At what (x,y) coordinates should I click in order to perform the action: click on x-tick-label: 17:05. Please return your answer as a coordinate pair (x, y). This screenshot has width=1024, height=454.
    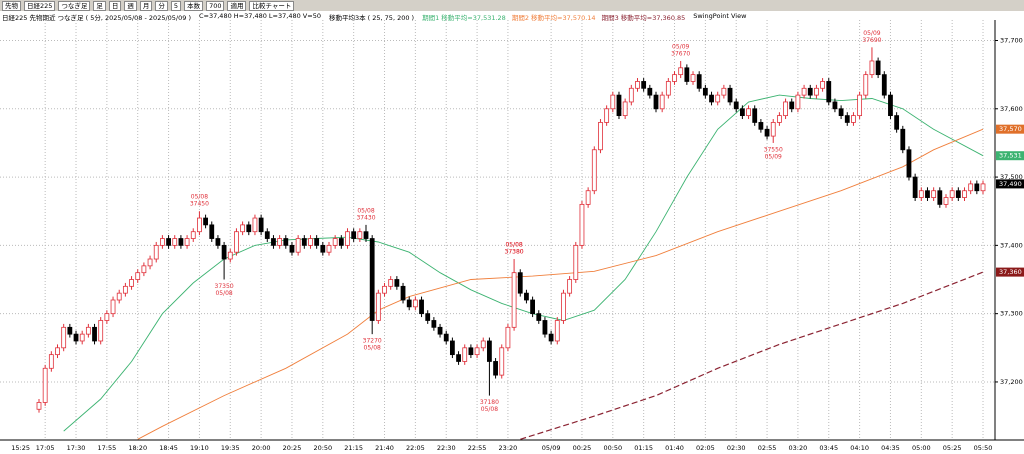
    Looking at the image, I should click on (45, 448).